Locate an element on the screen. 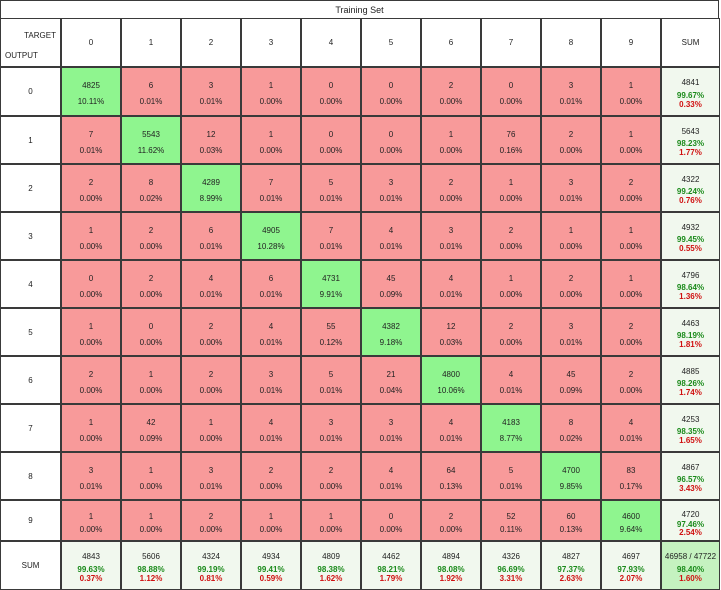 The height and width of the screenshot is (590, 721). total-cell: 46958 / 47722 98.40% 1.60% is located at coordinates (690, 565).